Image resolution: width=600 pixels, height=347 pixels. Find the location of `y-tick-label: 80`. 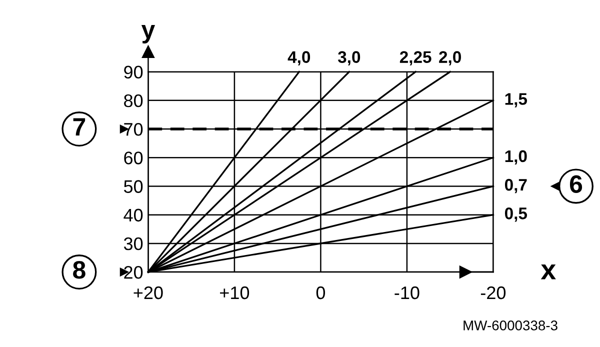

y-tick-label: 80 is located at coordinates (133, 101).